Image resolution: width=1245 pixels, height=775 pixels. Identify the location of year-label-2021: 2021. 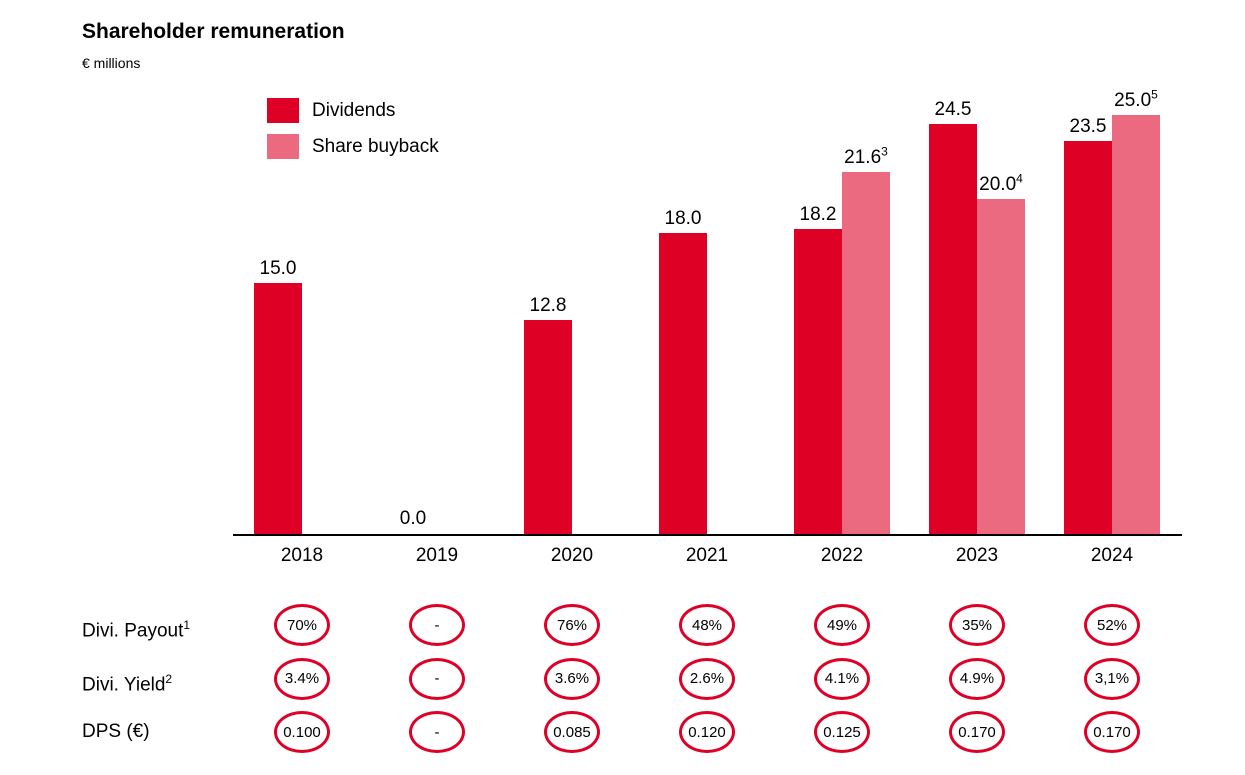
(707, 555).